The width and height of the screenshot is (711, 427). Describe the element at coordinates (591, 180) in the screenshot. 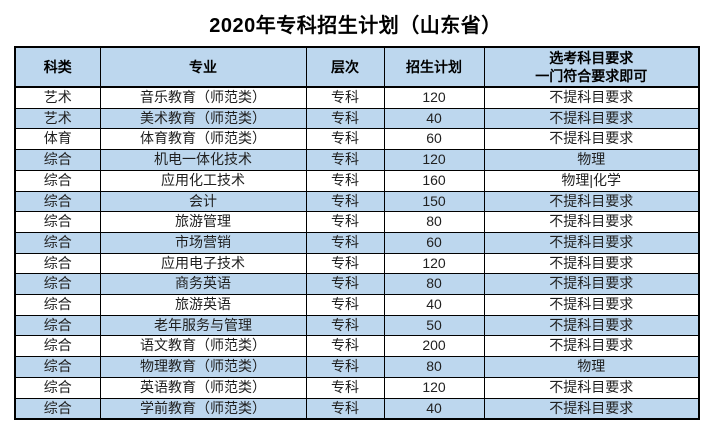

I see `cell-requirement: 物理|化学` at that location.